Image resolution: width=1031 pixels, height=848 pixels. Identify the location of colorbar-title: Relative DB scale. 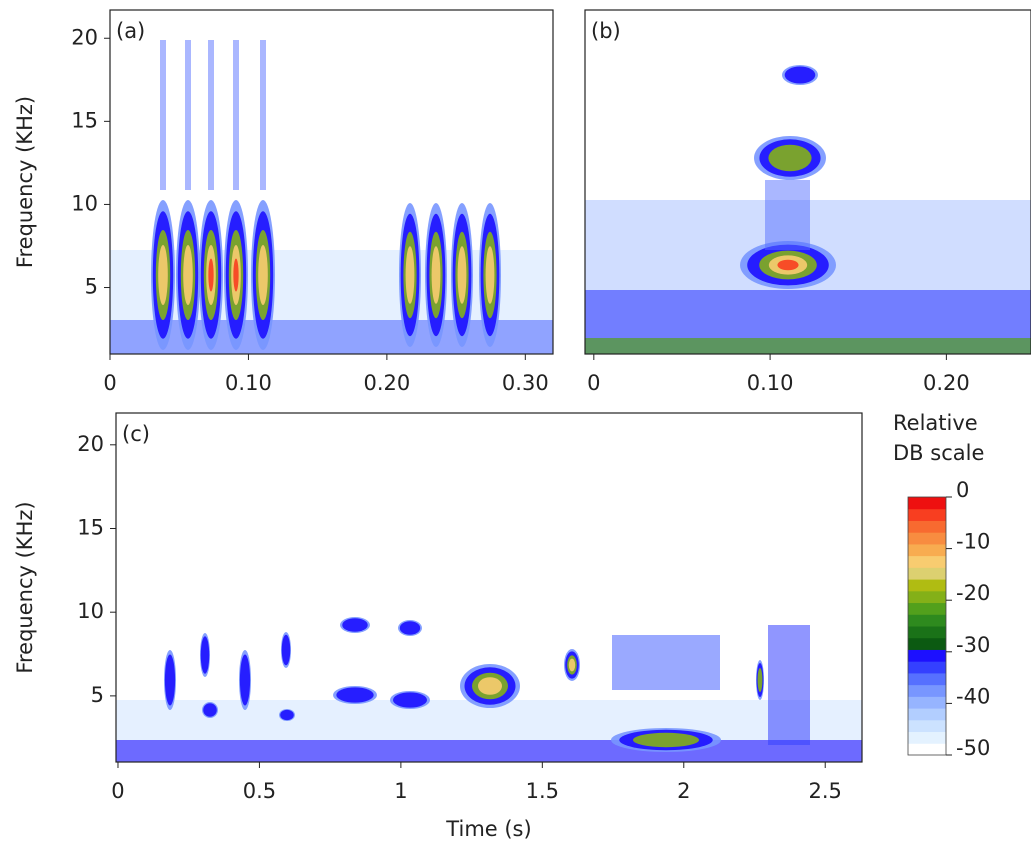
(939, 438).